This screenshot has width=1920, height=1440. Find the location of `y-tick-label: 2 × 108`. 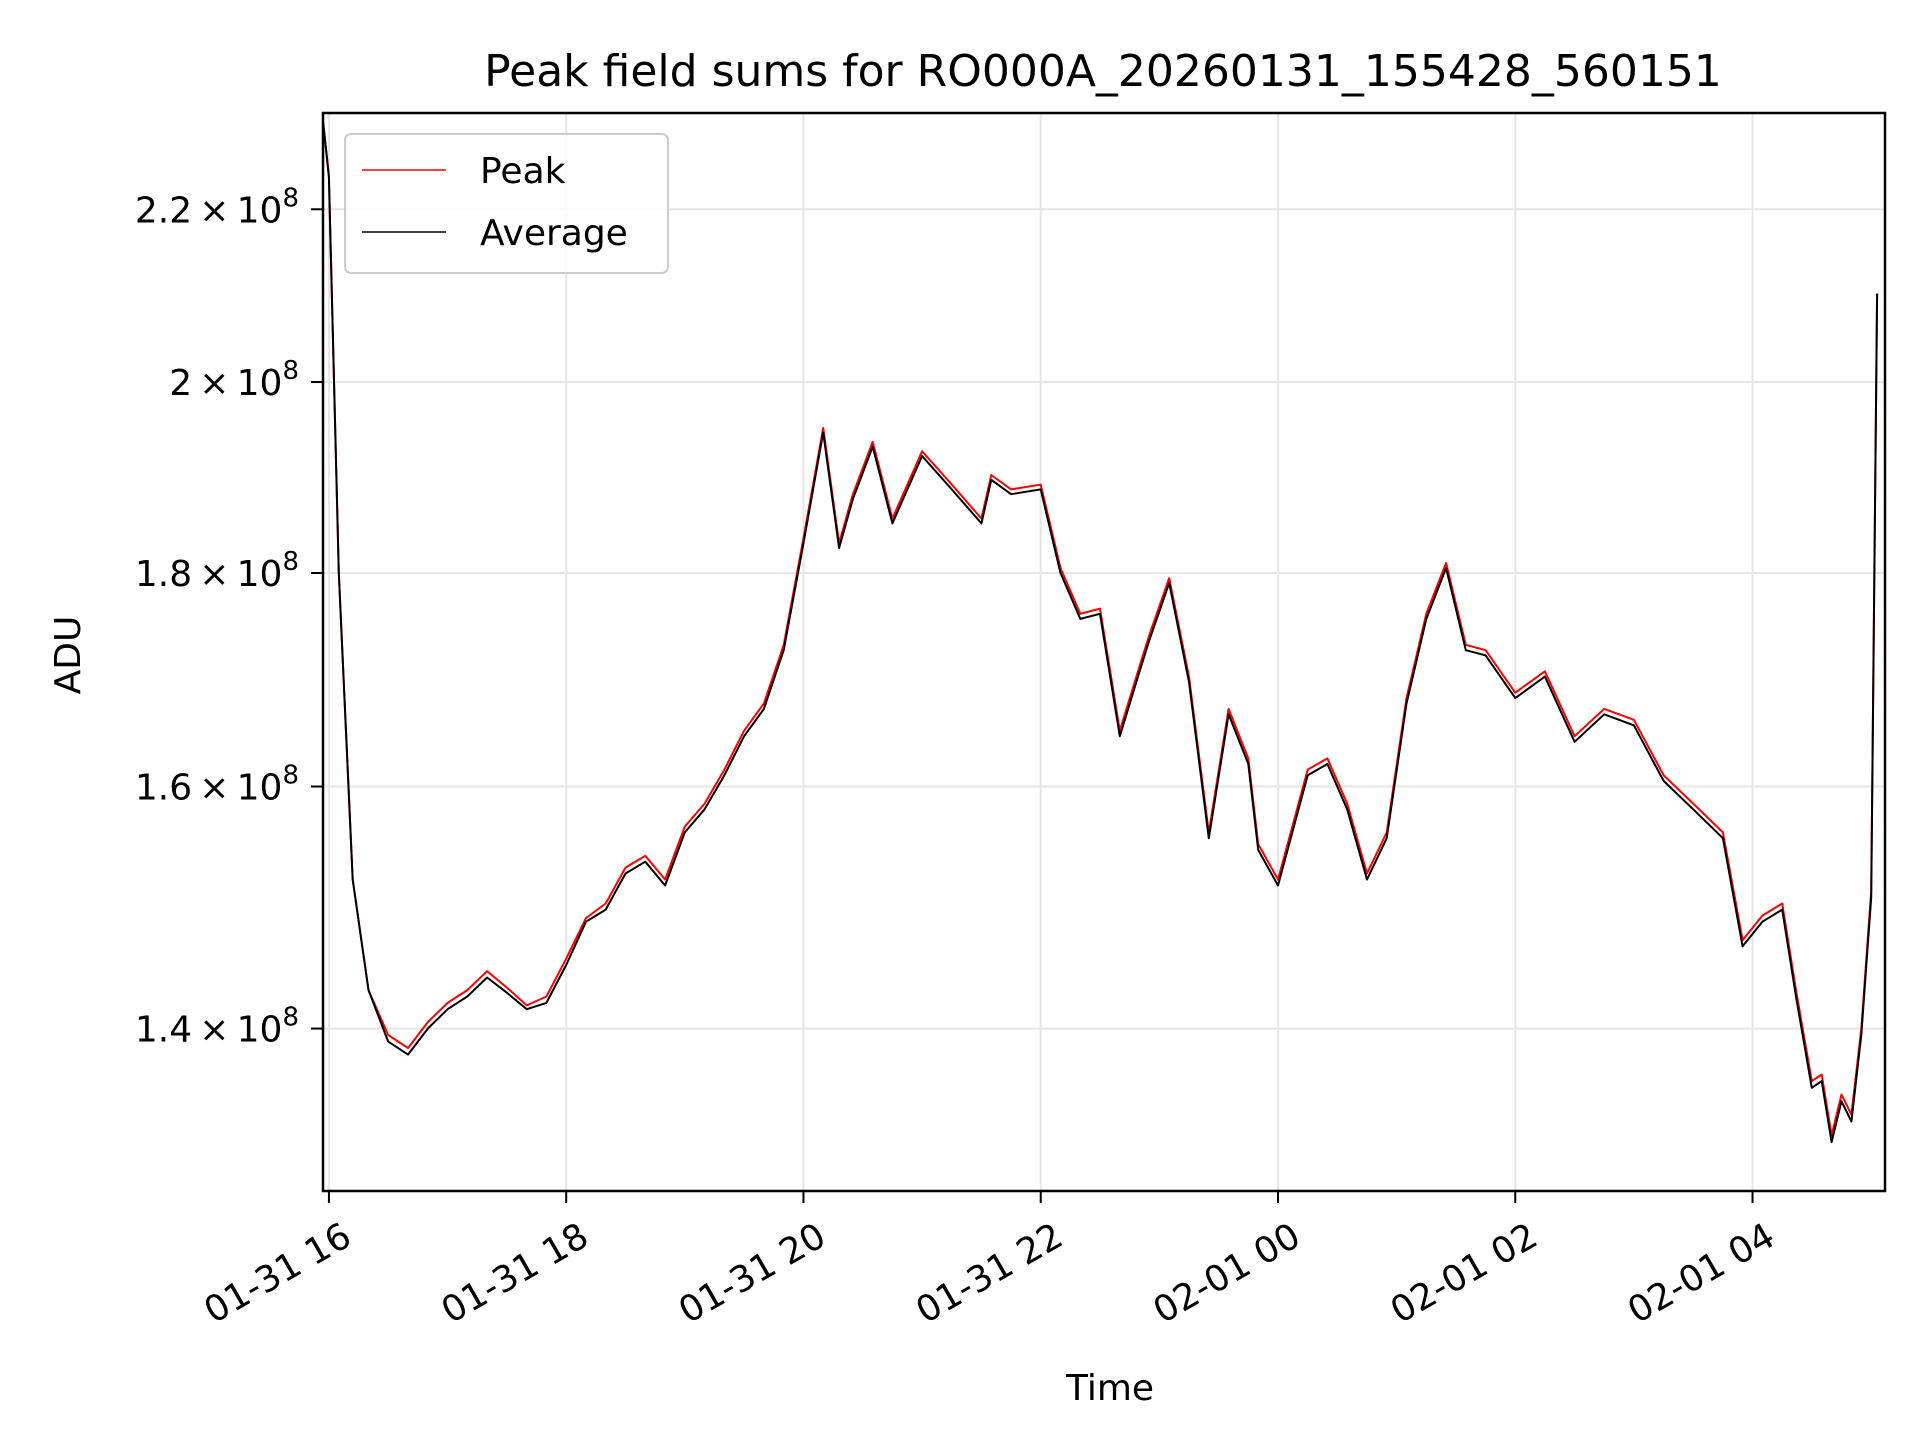

y-tick-label: 2 × 108 is located at coordinates (234, 380).